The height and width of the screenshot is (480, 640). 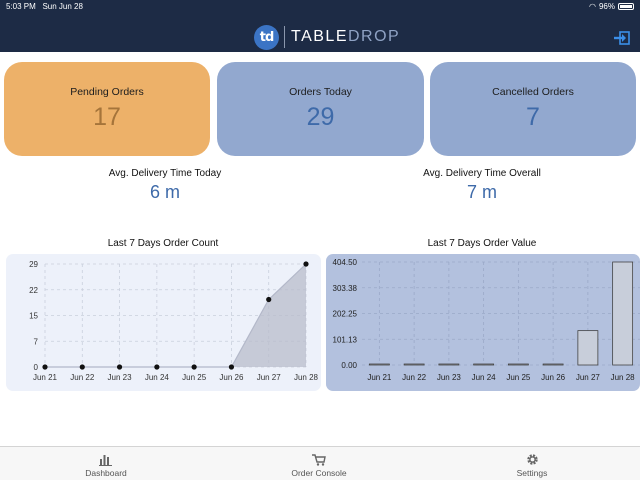 I want to click on y-tick-label: 7, so click(x=36, y=341).